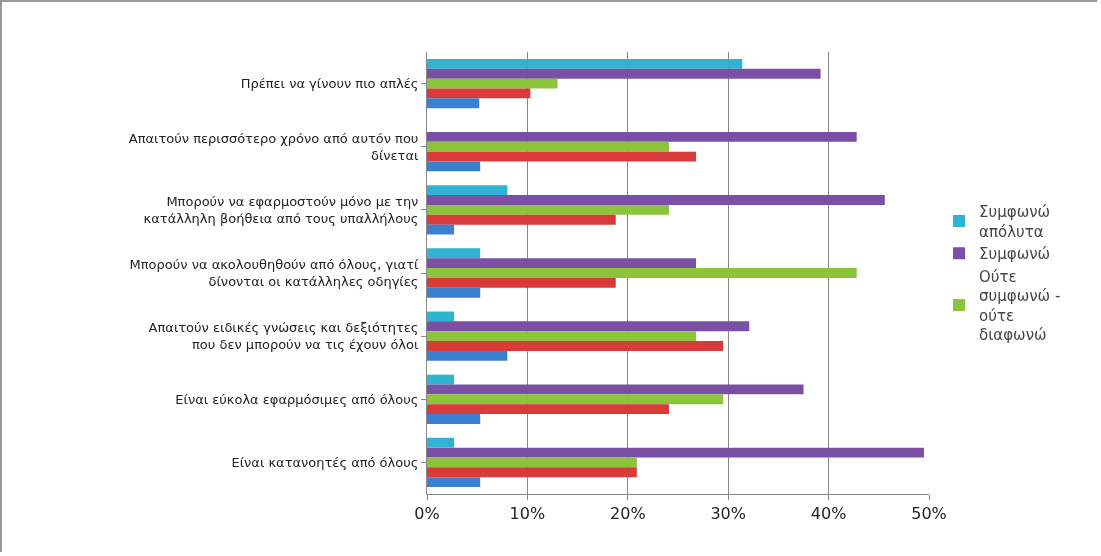  Describe the element at coordinates (281, 209) in the screenshot. I see `y-tick-label: Μπορούν να εφαρμοστούν μόνο με την κατάλληλη βοήθεια από τους υπαλλήλους` at that location.